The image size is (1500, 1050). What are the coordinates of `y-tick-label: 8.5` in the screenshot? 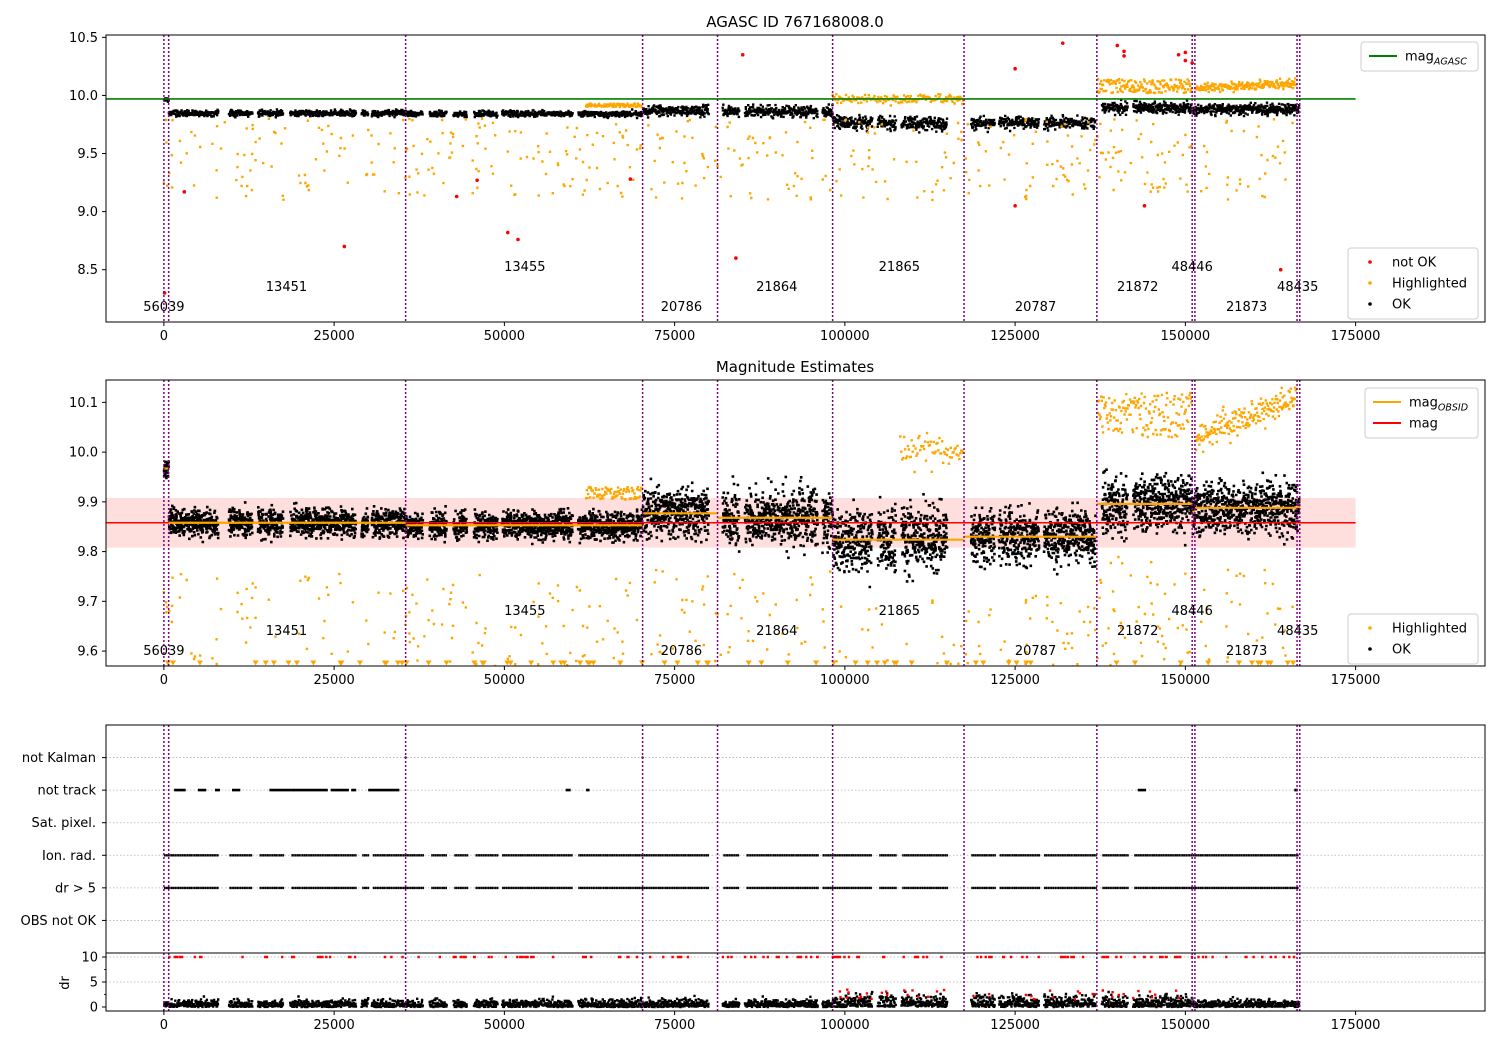 It's located at (87, 270).